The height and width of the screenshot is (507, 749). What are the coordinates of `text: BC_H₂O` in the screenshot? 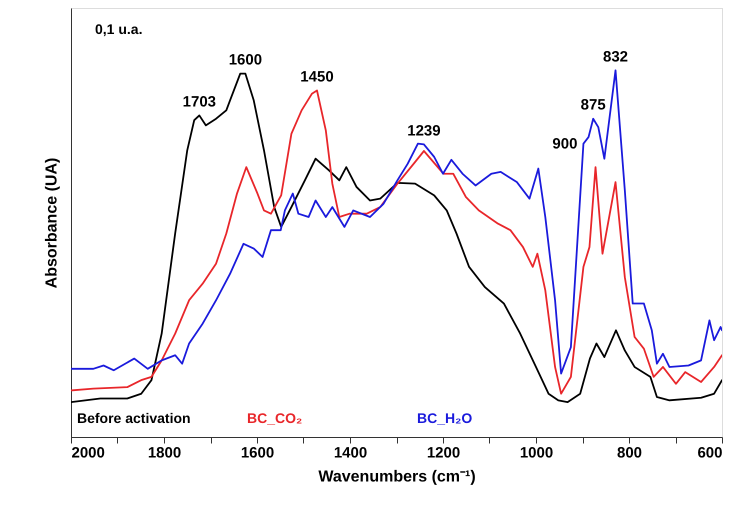 It's located at (444, 418).